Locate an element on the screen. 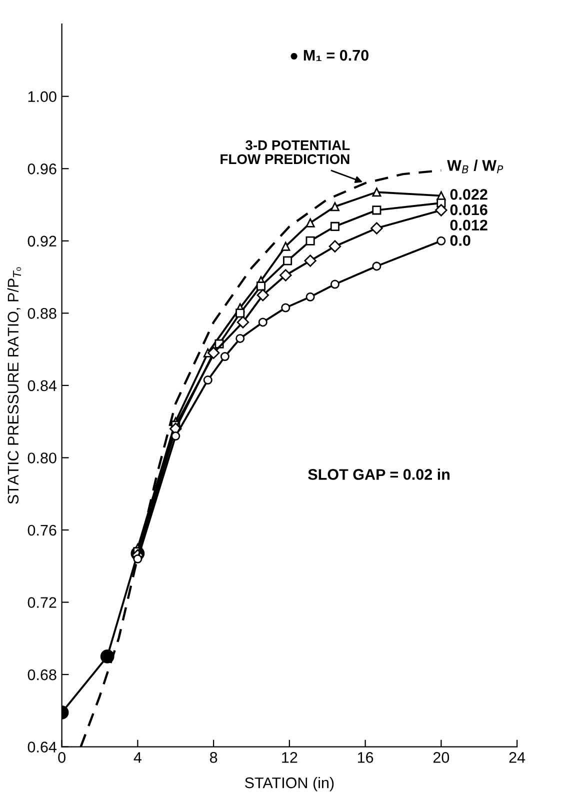  y-tick-label: 0.76 is located at coordinates (42, 530).